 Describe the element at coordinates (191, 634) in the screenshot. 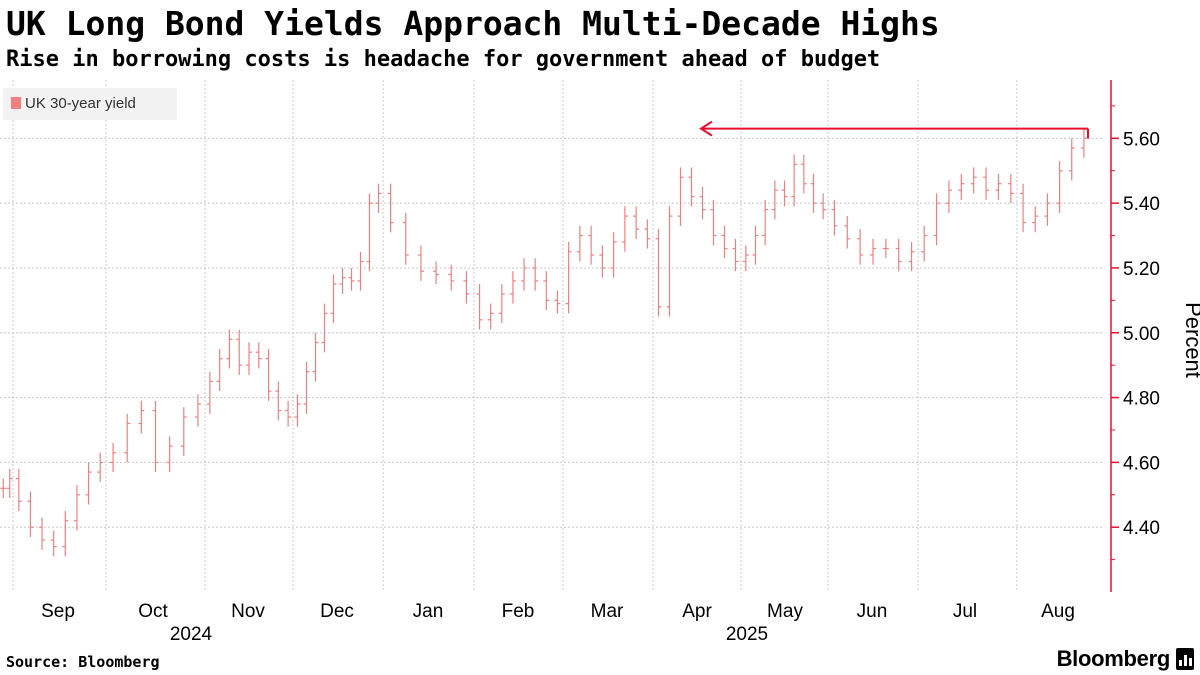

I see `year-label: 2024` at that location.